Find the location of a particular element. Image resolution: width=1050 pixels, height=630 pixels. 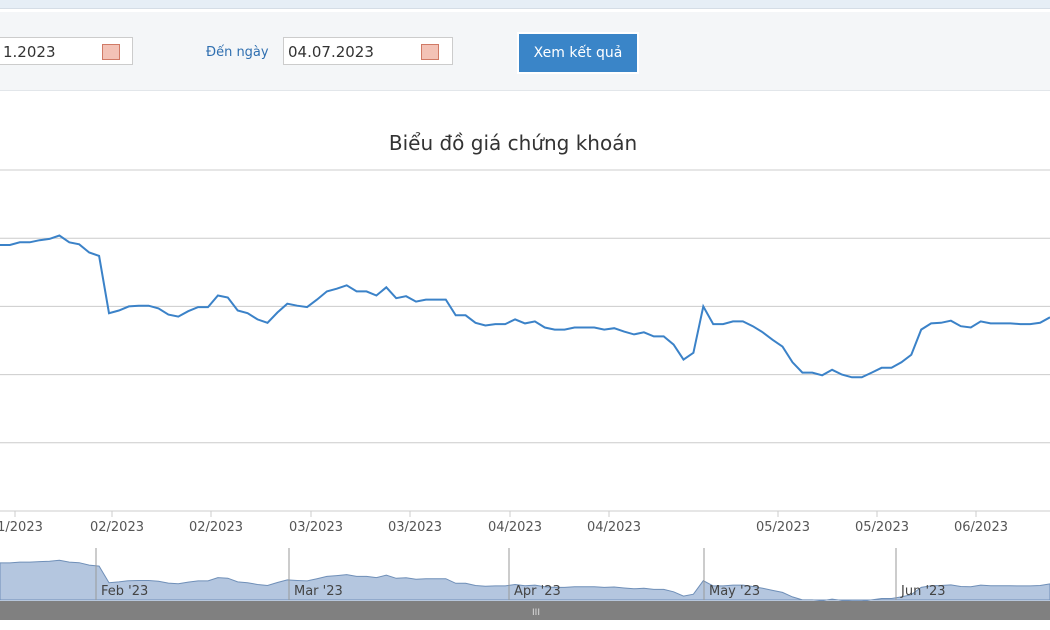

scrollbar is located at coordinates (525, 610).